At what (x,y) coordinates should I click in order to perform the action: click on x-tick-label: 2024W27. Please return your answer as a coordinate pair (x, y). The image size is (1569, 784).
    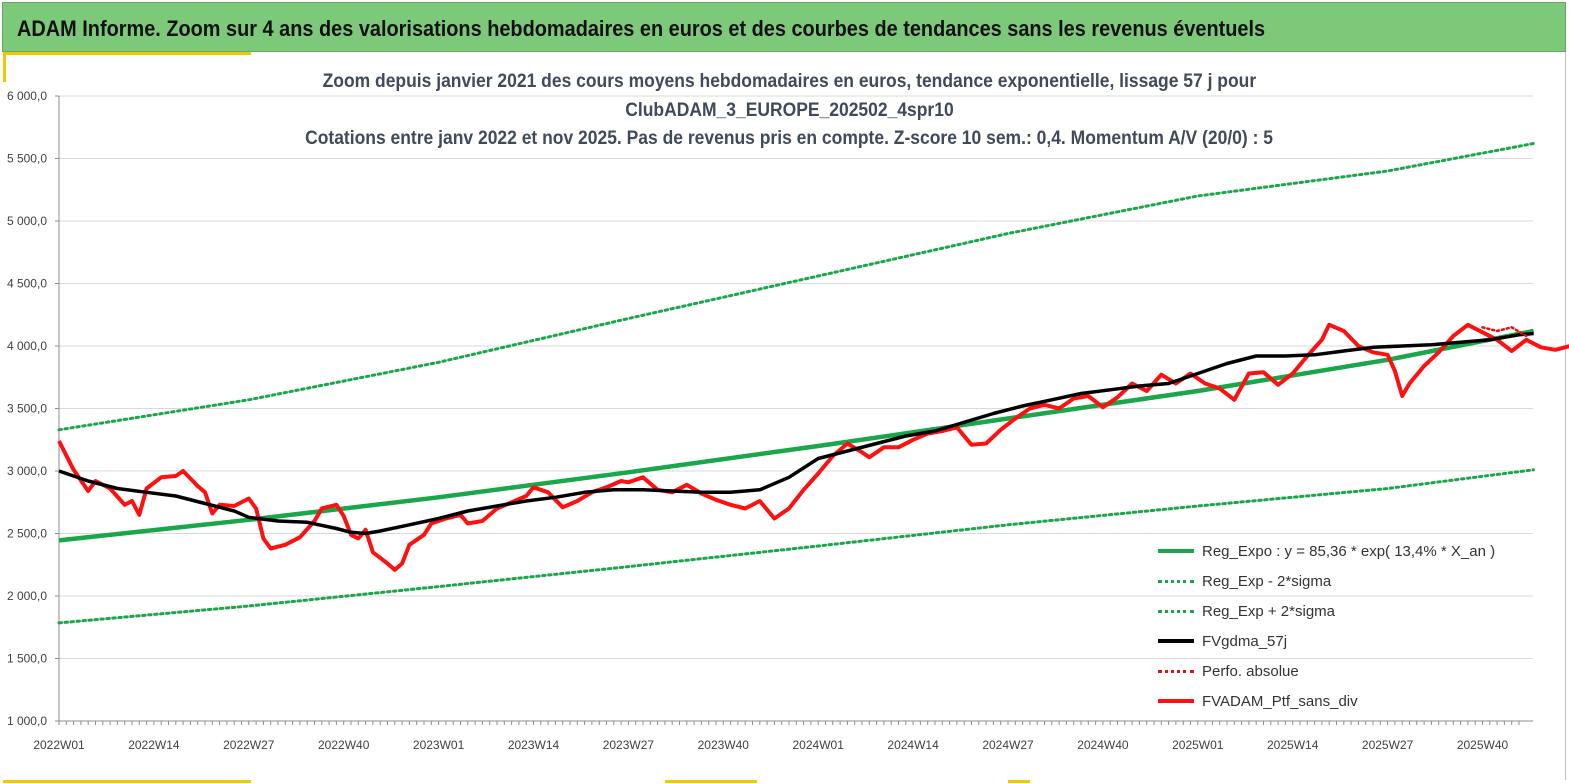
    Looking at the image, I should click on (1008, 745).